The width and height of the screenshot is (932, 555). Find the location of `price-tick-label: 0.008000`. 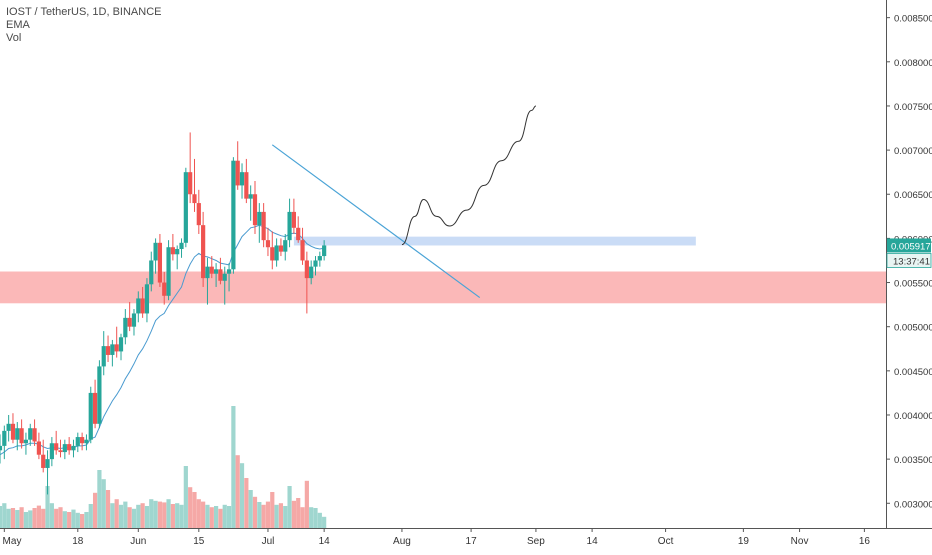

price-tick-label: 0.008000 is located at coordinates (913, 63).